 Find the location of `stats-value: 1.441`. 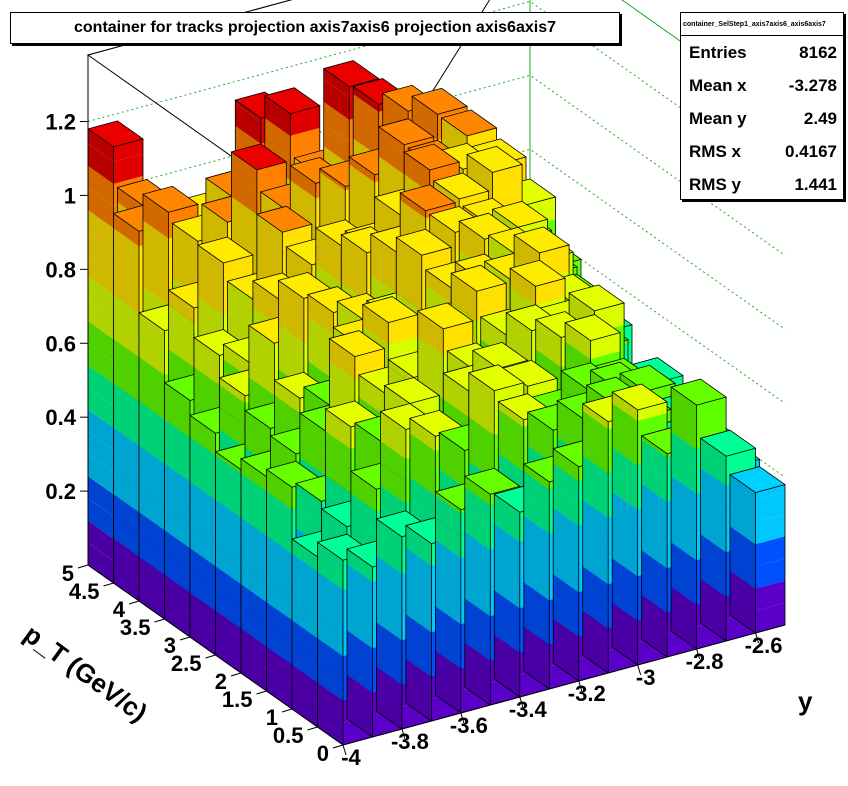

stats-value: 1.441 is located at coordinates (815, 184).